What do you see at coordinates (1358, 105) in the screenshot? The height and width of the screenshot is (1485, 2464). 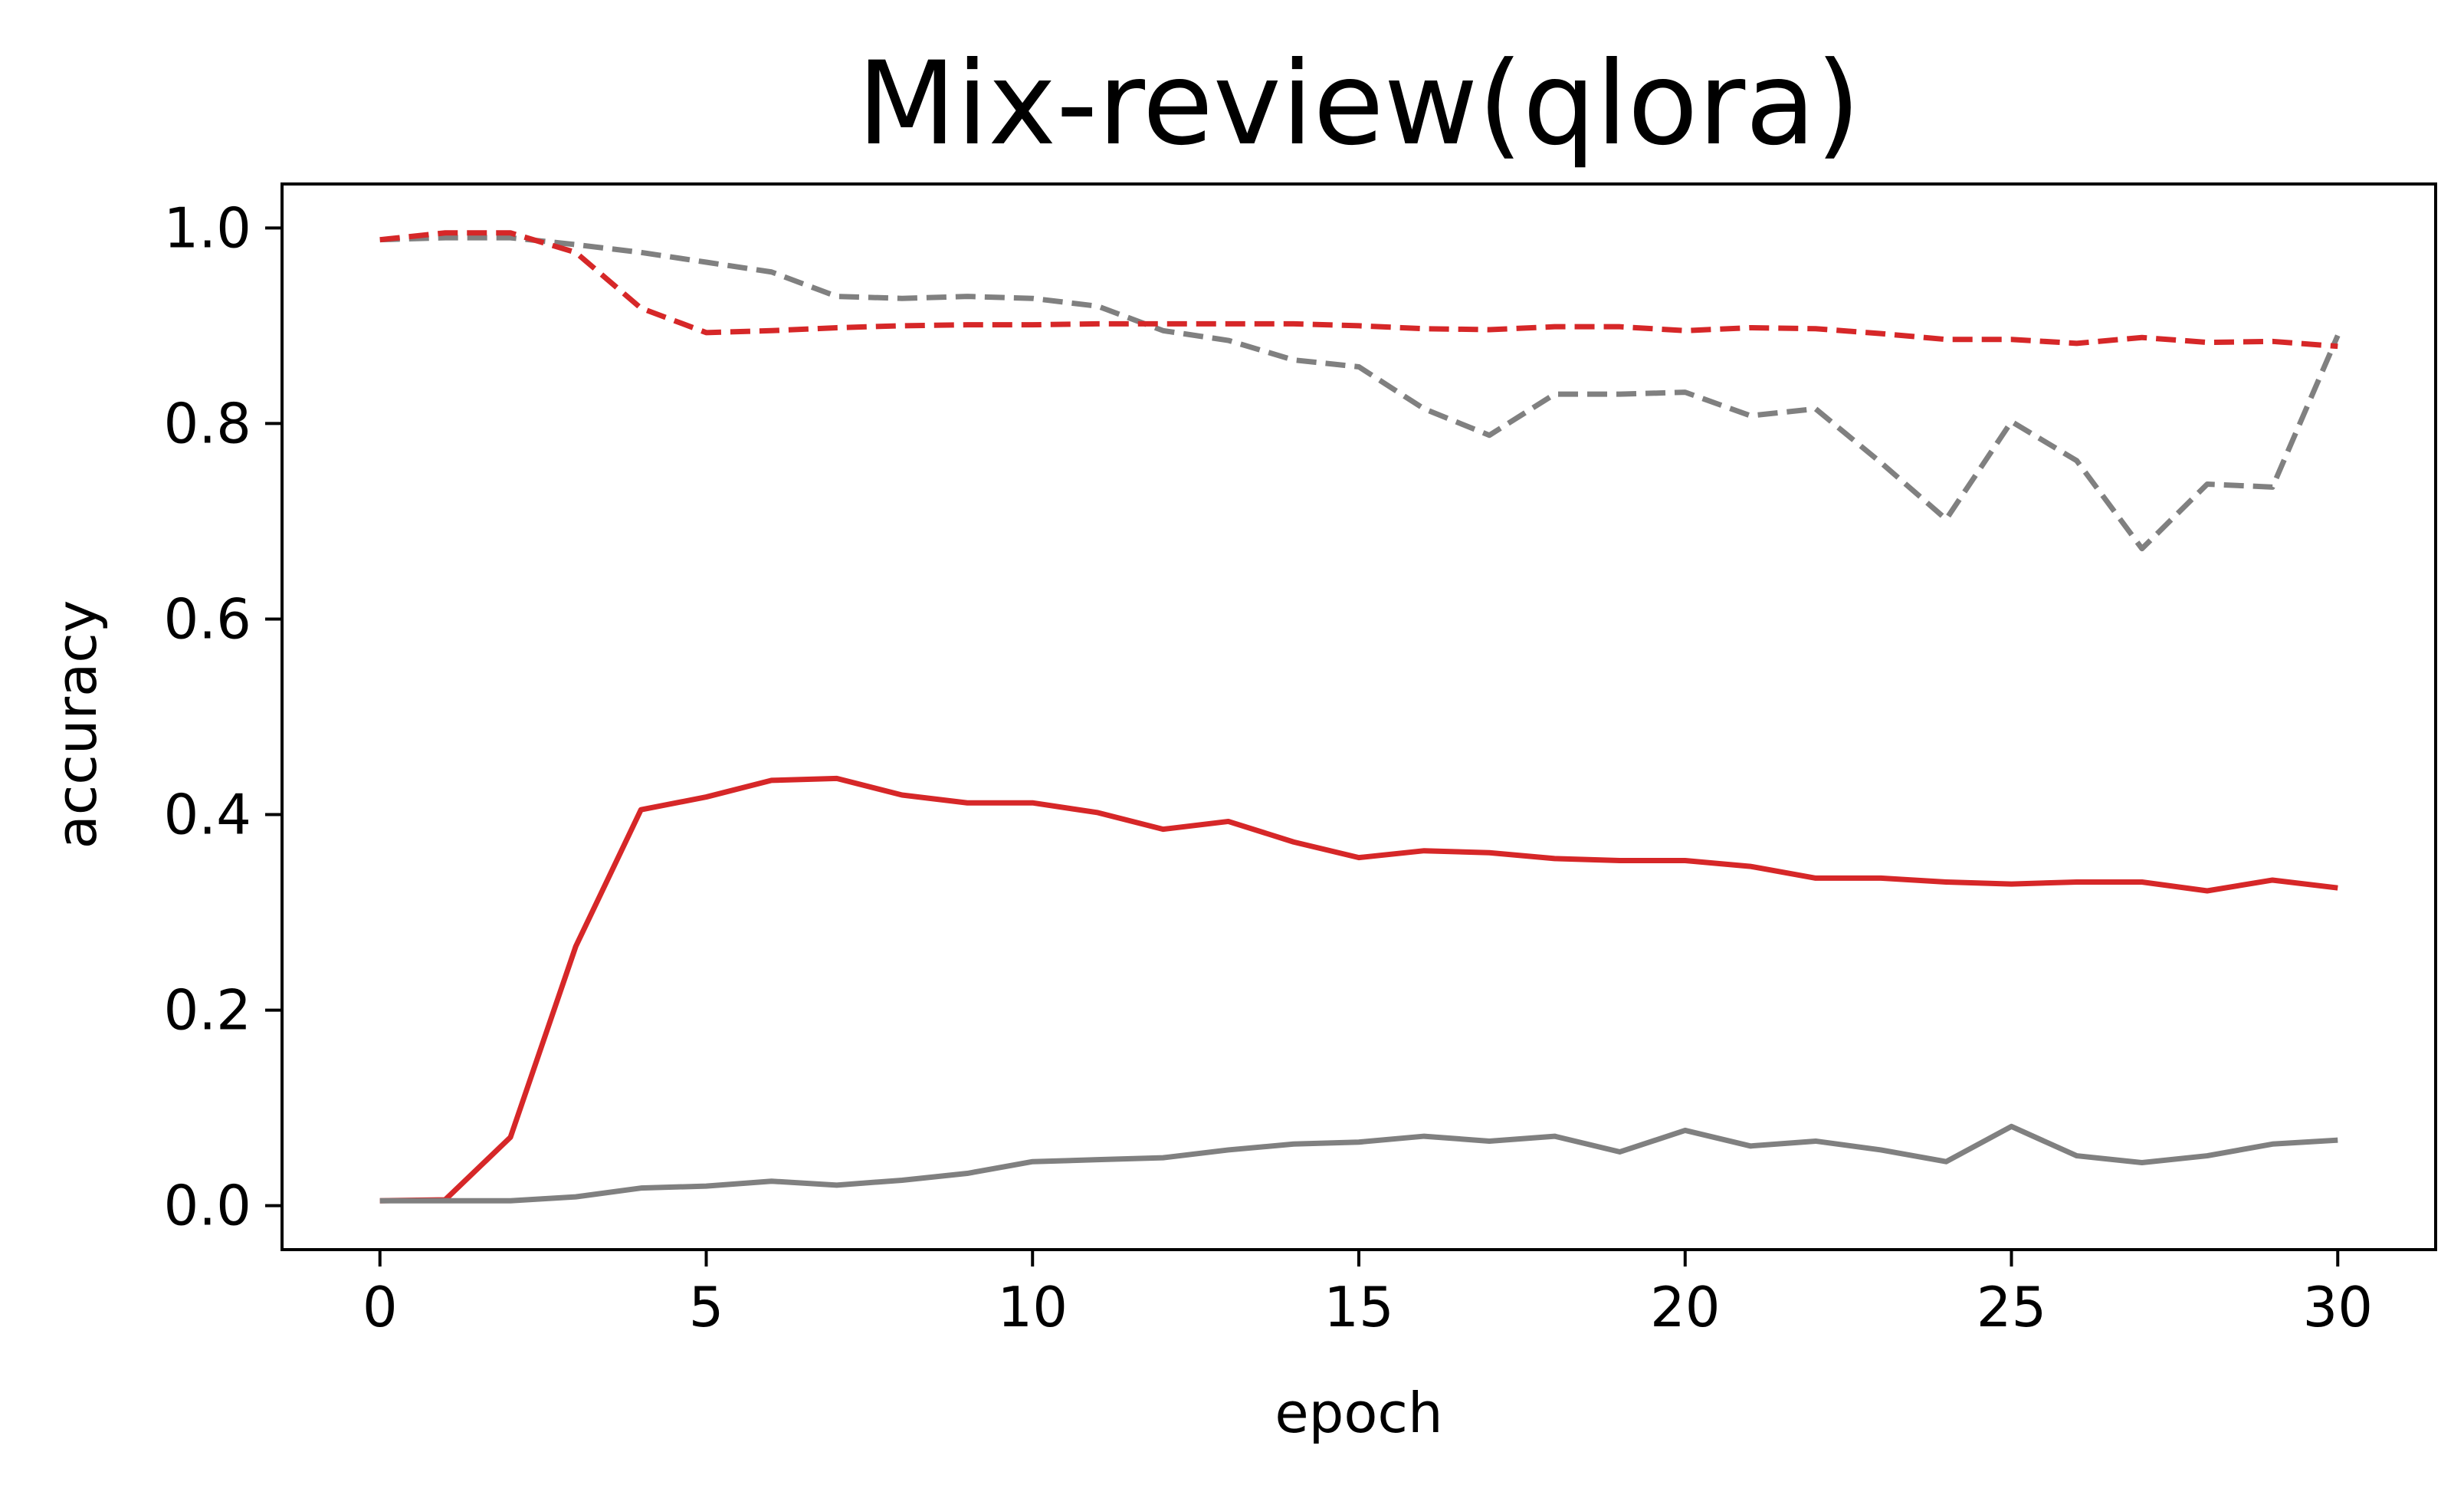 I see `chart-title: Mix-review(qlora)` at bounding box center [1358, 105].